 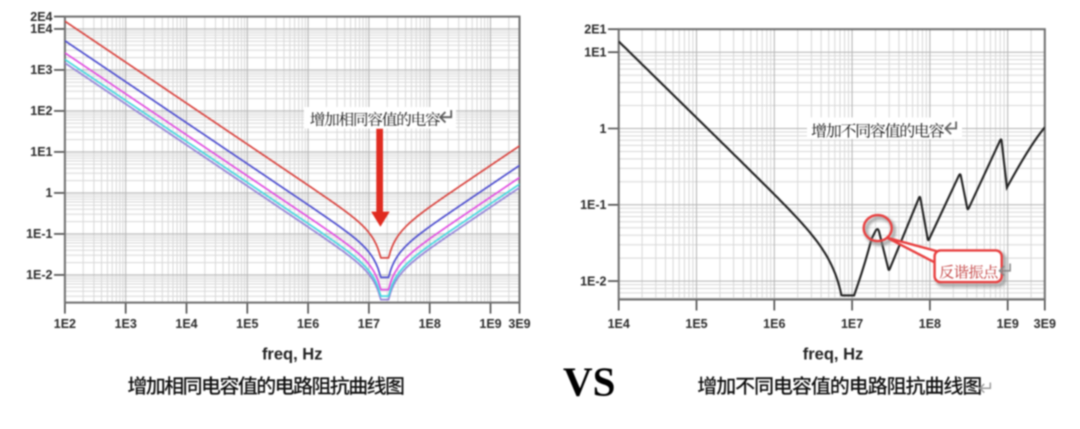 What do you see at coordinates (589, 382) in the screenshot?
I see `svg-text: VS` at bounding box center [589, 382].